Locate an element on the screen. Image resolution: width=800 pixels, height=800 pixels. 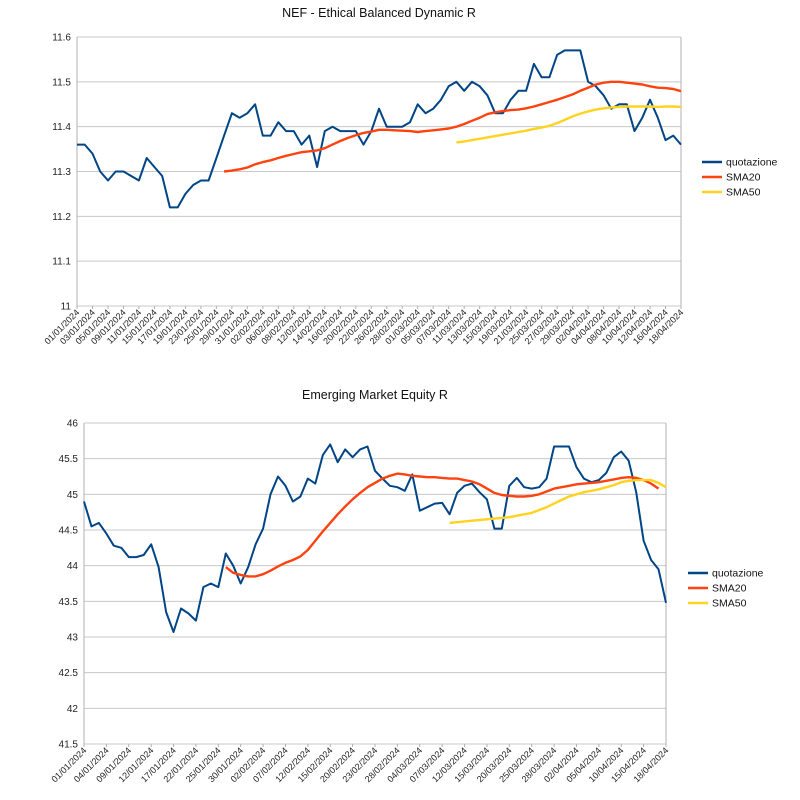
chart1-y-tick-label: 11.3 is located at coordinates (61, 172).